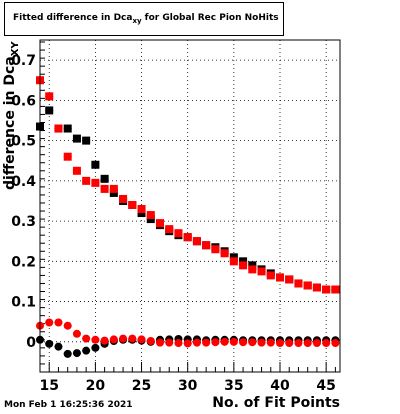 Image resolution: width=400 pixels, height=414 pixels. I want to click on y-tick-label: 0.7, so click(23, 61).